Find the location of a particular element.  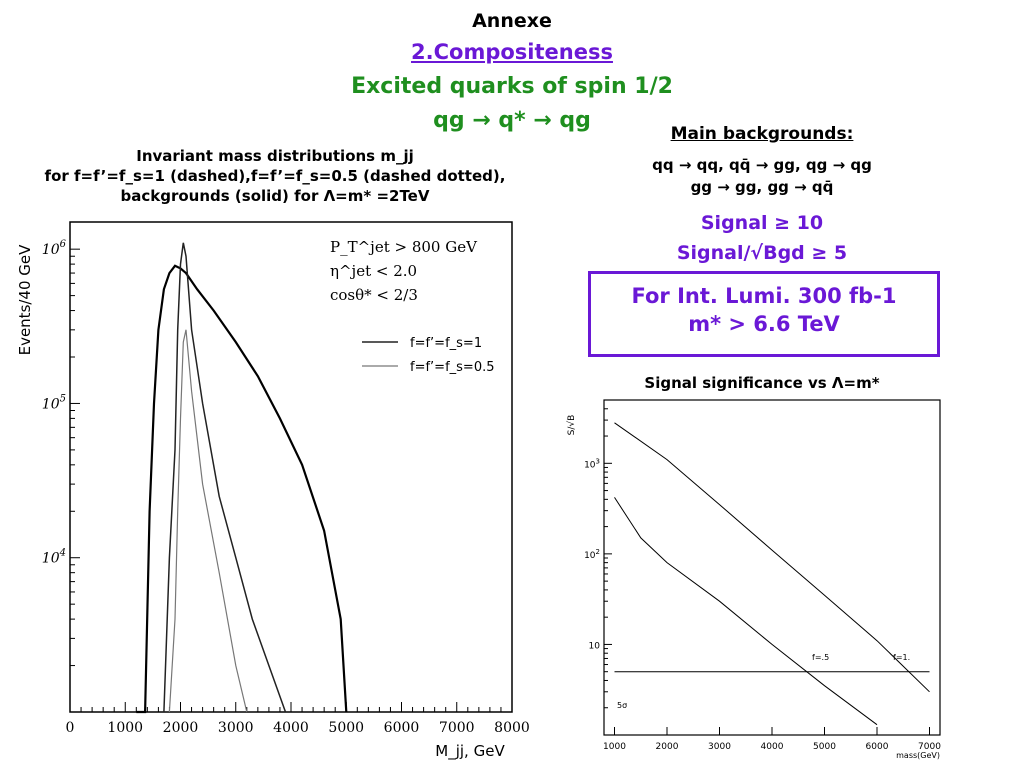

lumi-box: For Int. Lumi. 300 fb-1 m* > 6.6 TeV is located at coordinates (764, 314).